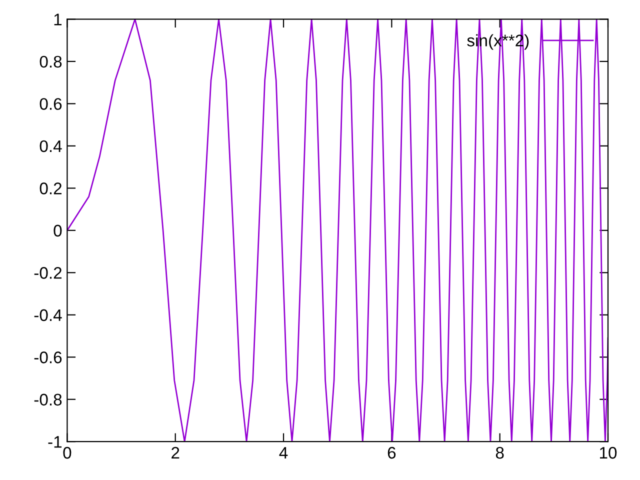 The width and height of the screenshot is (640, 480). I want to click on x-tick-label: 0, so click(67, 452).